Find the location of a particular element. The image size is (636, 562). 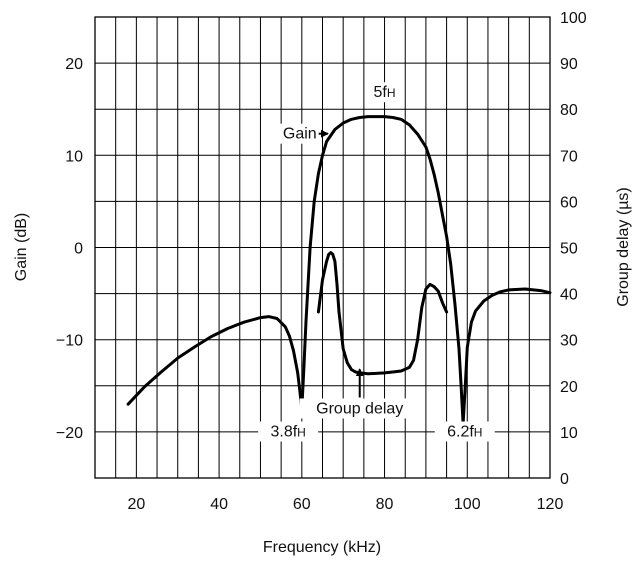

left-tick-label: 10 is located at coordinates (74, 156).